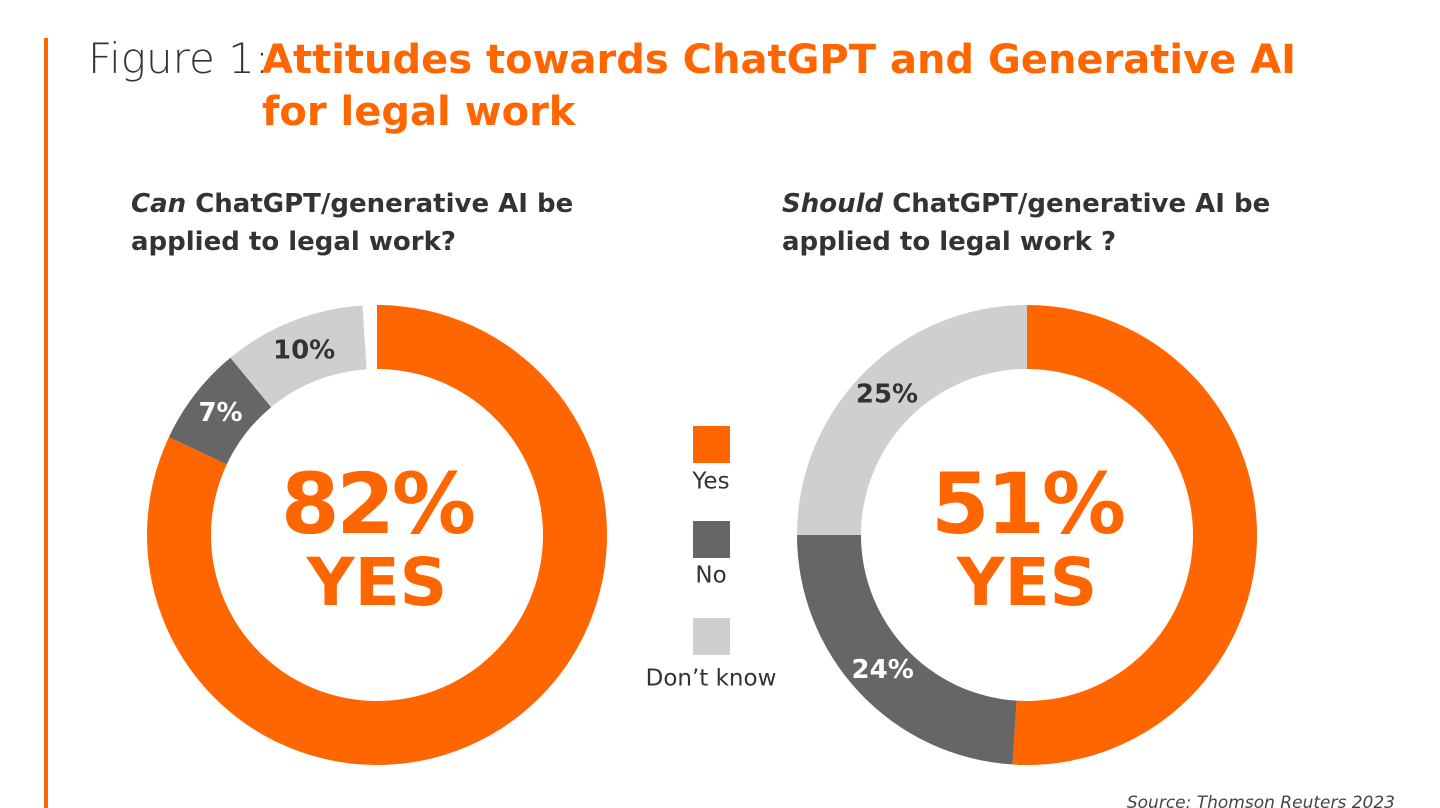  I want to click on segment-label: 10%, so click(304, 350).